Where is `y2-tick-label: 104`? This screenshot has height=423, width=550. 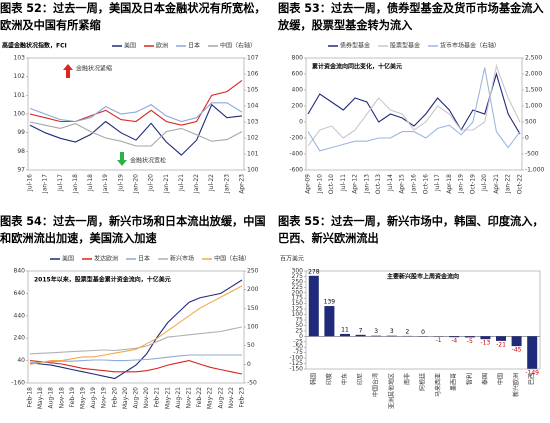 y2-tick-label: 104 is located at coordinates (253, 106).